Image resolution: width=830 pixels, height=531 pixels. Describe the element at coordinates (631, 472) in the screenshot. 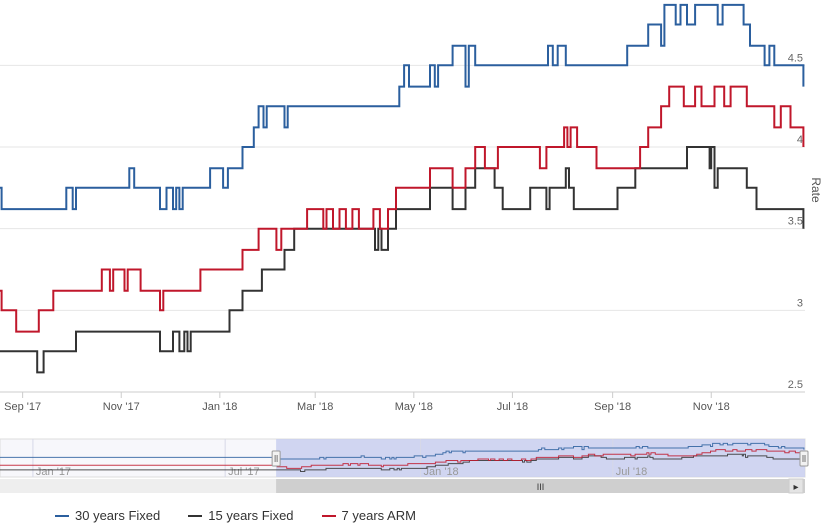

I see `navigator-label: Jul '18` at that location.